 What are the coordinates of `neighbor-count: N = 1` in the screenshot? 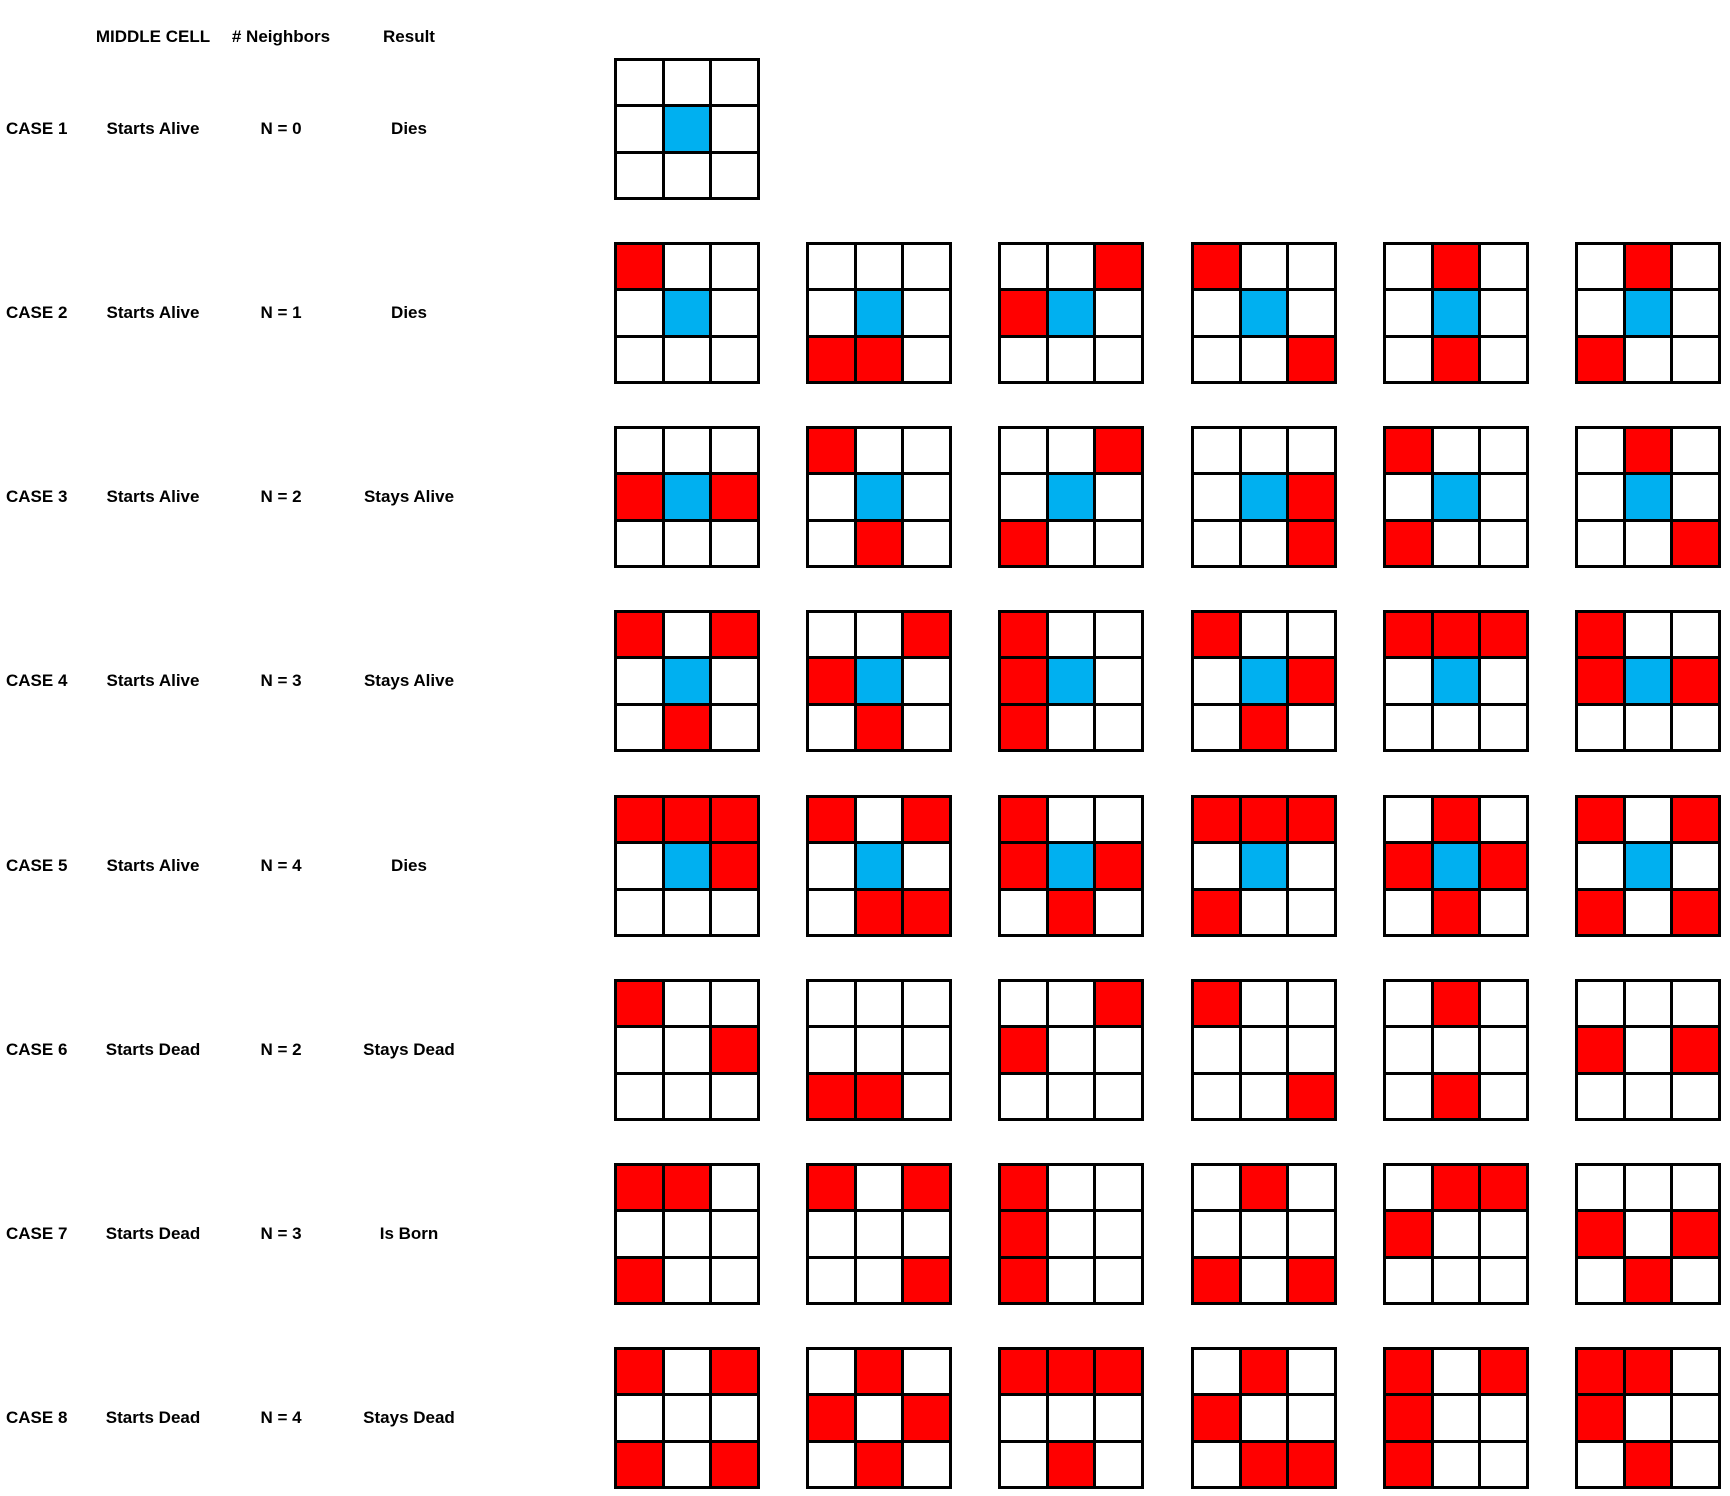 It's located at (281, 312).